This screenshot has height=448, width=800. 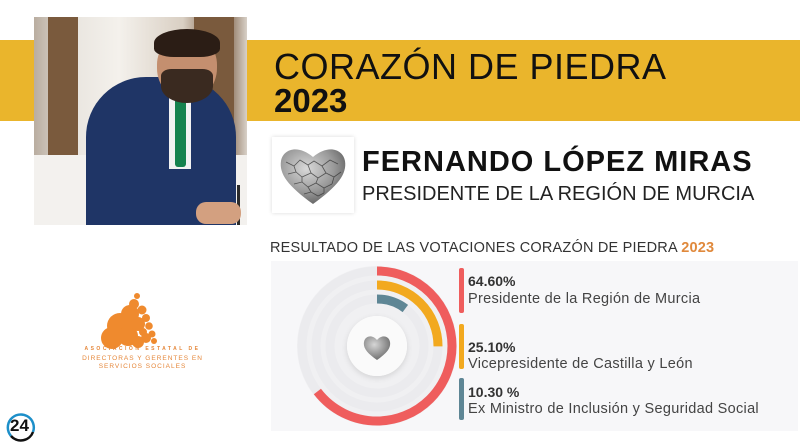 I want to click on legend-value: 10.30 %, so click(x=494, y=392).